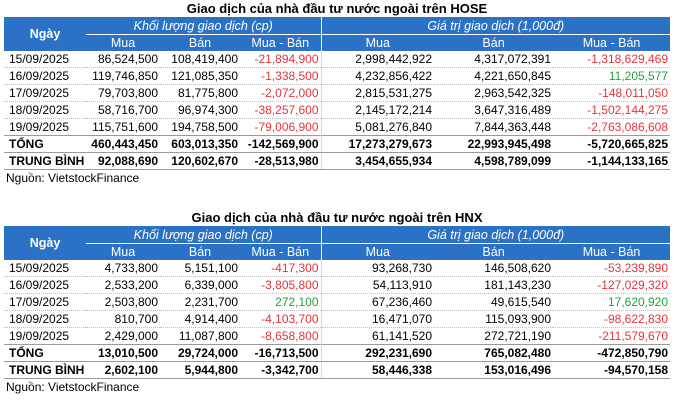  I want to click on total-vol-sell: 29,724,000, so click(200, 353).